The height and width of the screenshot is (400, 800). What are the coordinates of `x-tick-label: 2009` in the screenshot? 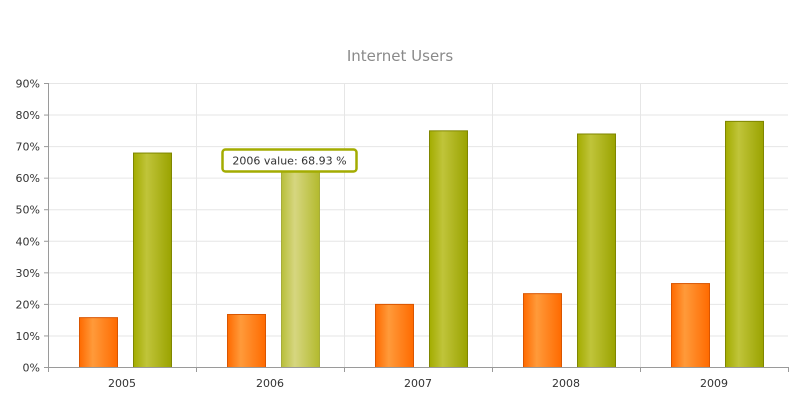 It's located at (714, 383).